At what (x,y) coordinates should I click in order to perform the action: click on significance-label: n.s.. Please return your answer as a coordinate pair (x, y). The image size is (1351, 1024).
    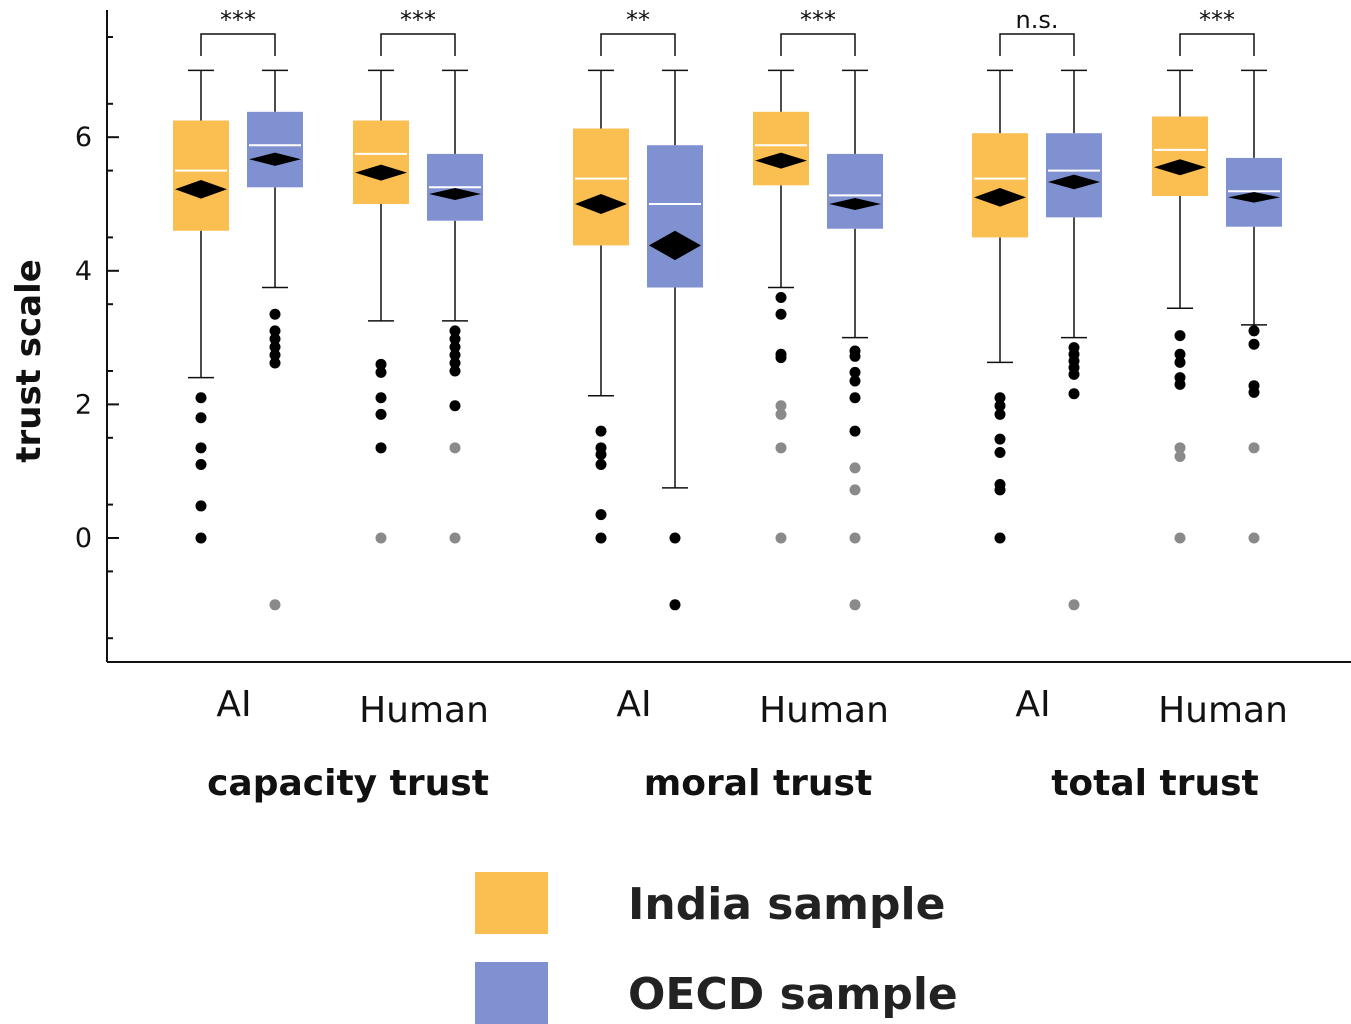
    Looking at the image, I should click on (1037, 20).